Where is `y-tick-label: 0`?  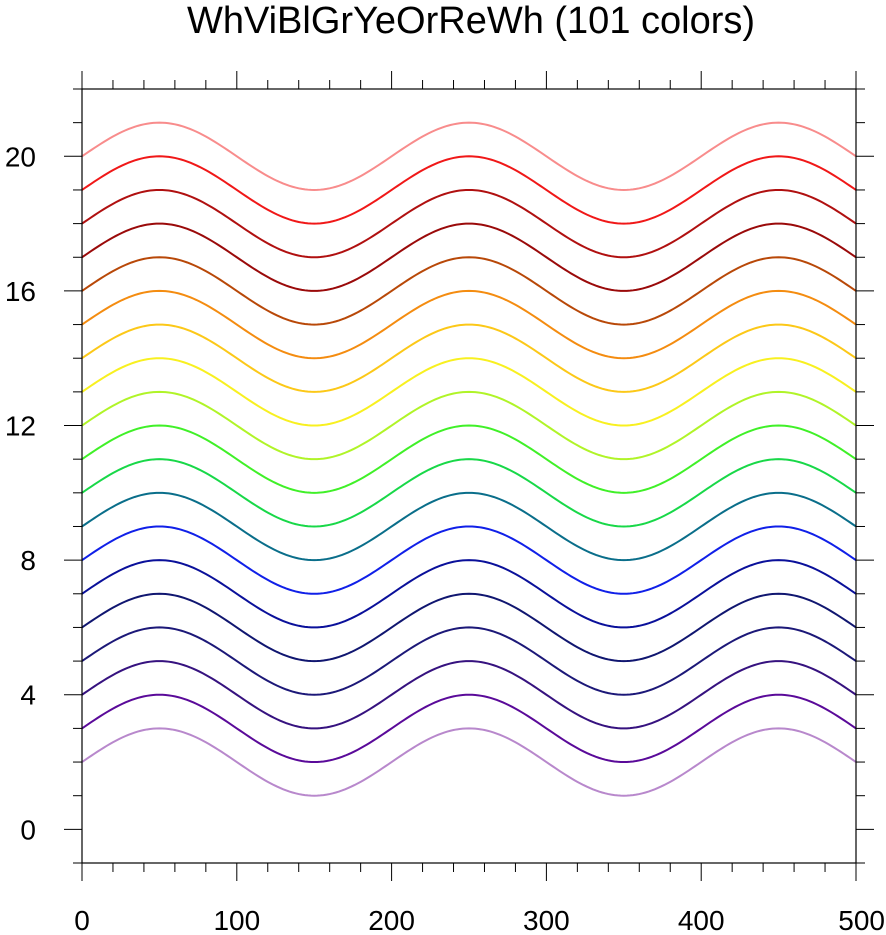 y-tick-label: 0 is located at coordinates (28, 829).